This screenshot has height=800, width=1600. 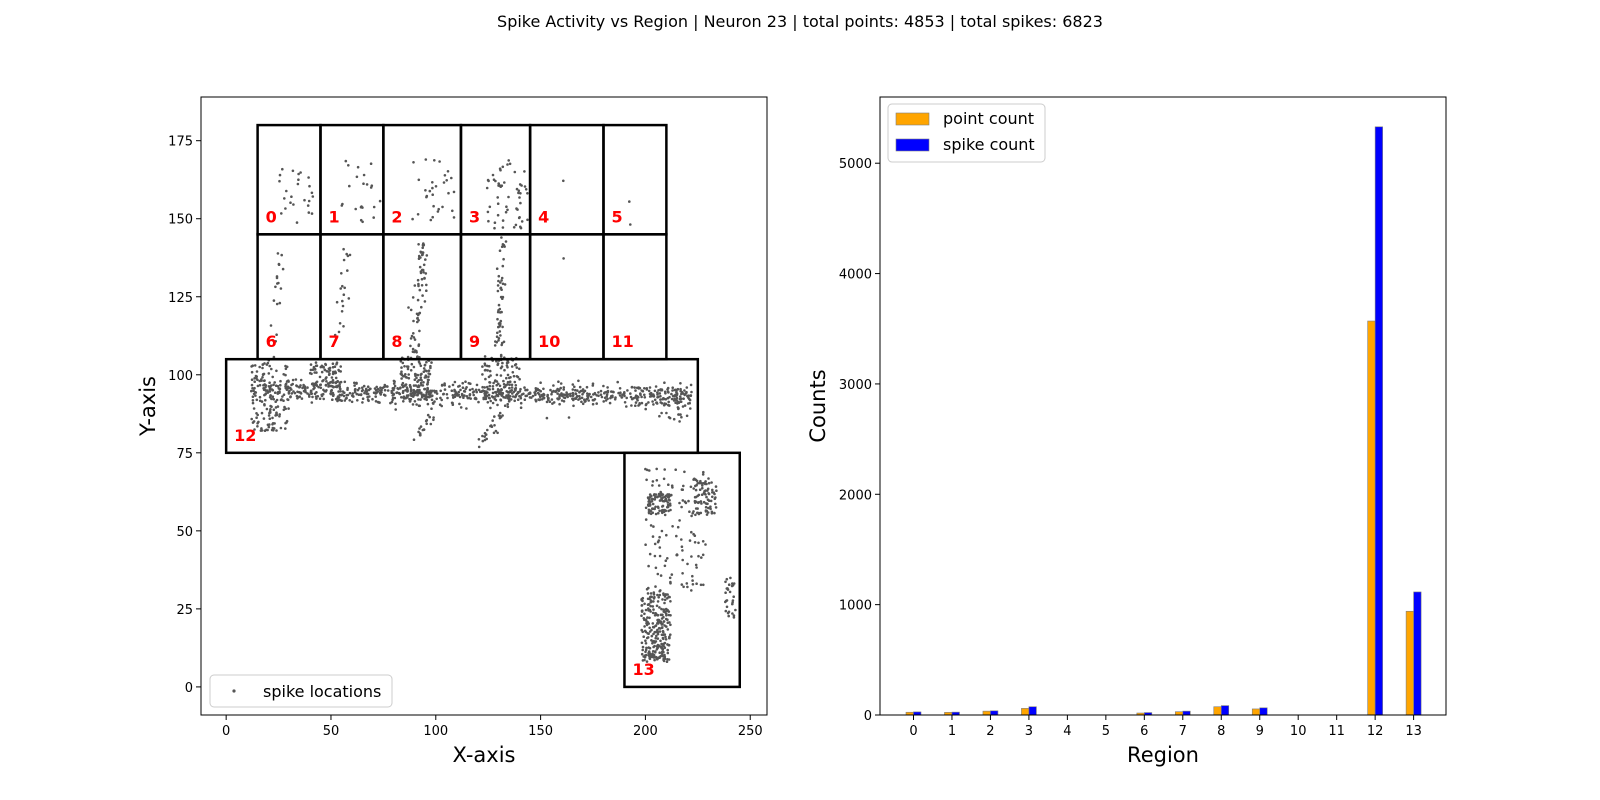 What do you see at coordinates (189, 688) in the screenshot?
I see `y-tick-label: 0` at bounding box center [189, 688].